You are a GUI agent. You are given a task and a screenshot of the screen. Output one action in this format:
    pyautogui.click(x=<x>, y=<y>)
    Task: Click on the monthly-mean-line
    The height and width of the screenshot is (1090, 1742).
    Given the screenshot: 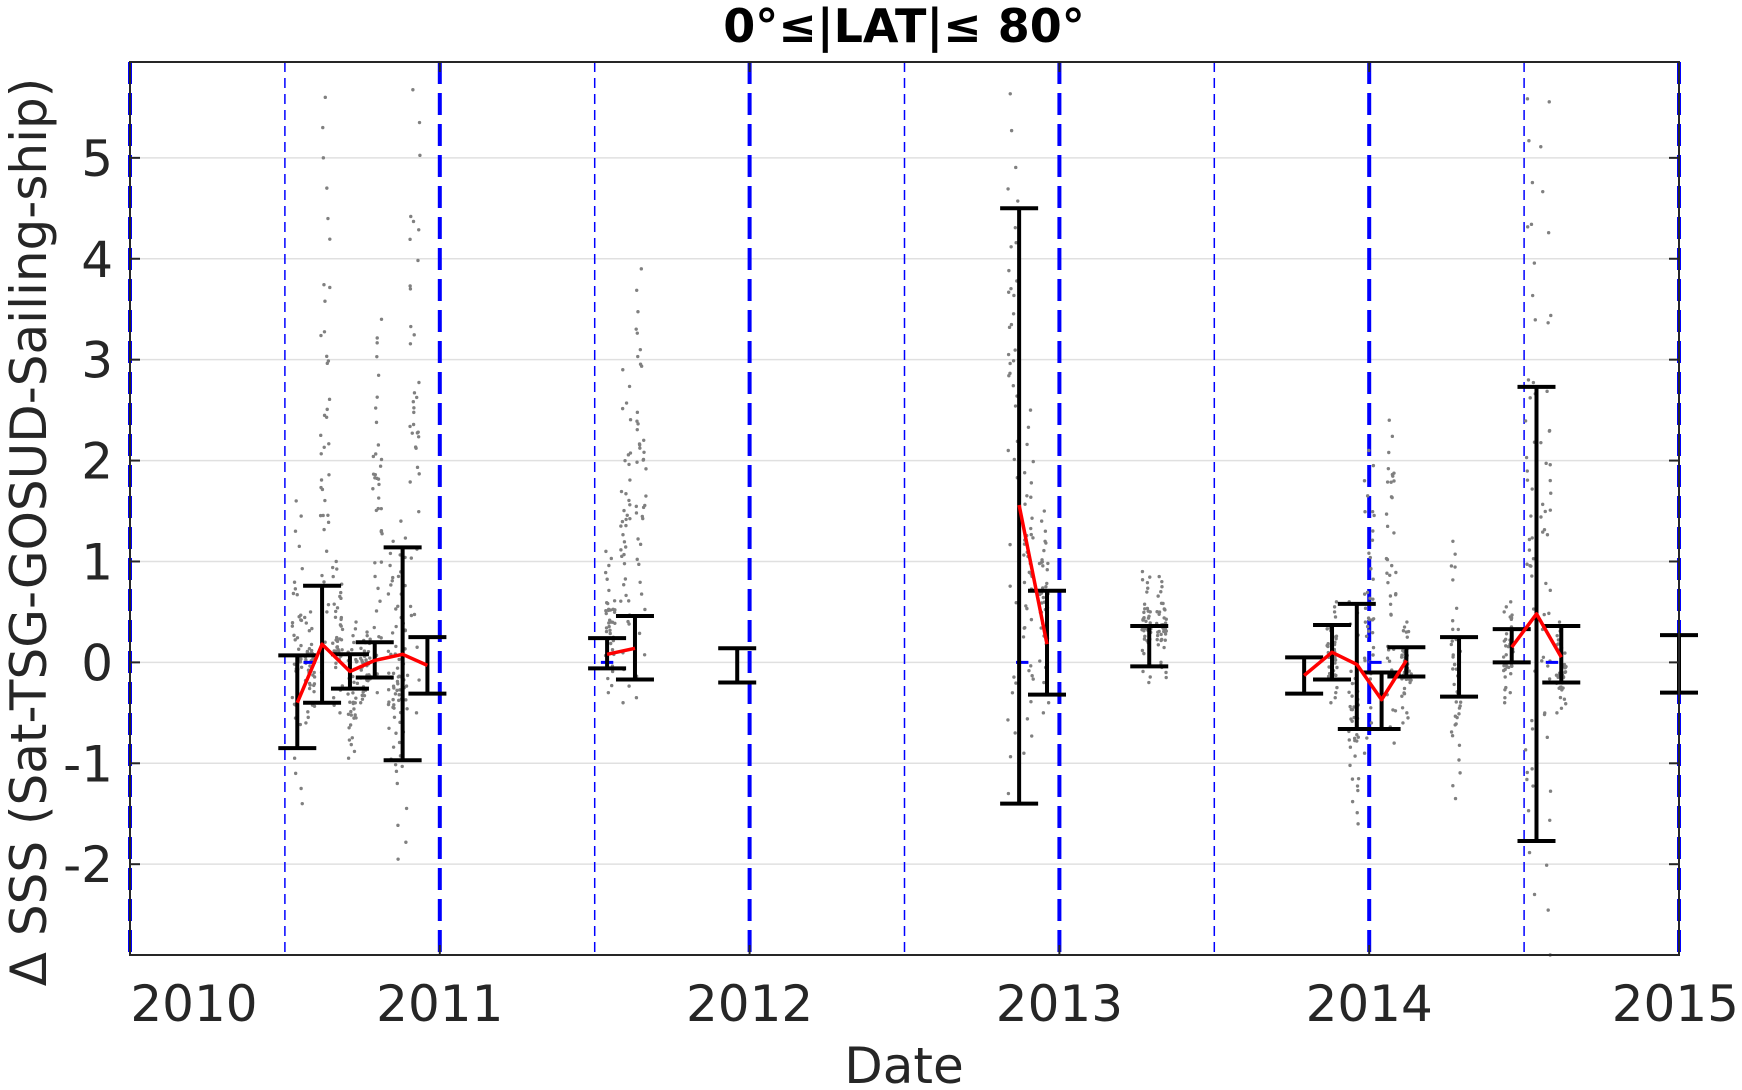 What is the action you would take?
    pyautogui.click(x=362, y=673)
    